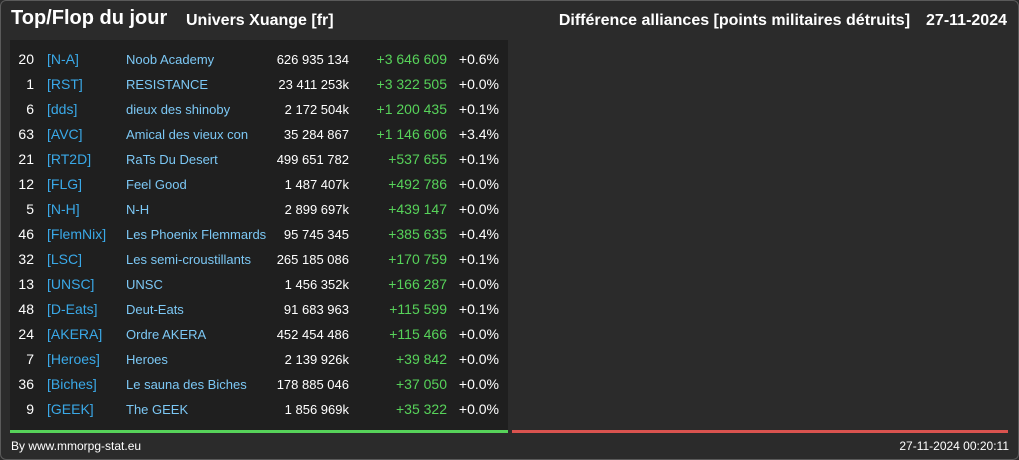  I want to click on alliance-name-link: Ordre AKERA, so click(166, 334).